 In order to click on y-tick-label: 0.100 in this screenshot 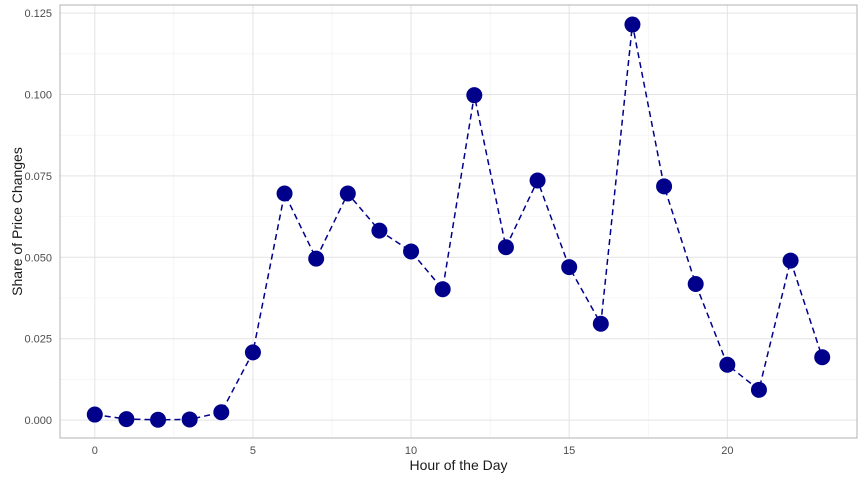, I will do `click(38, 96)`.